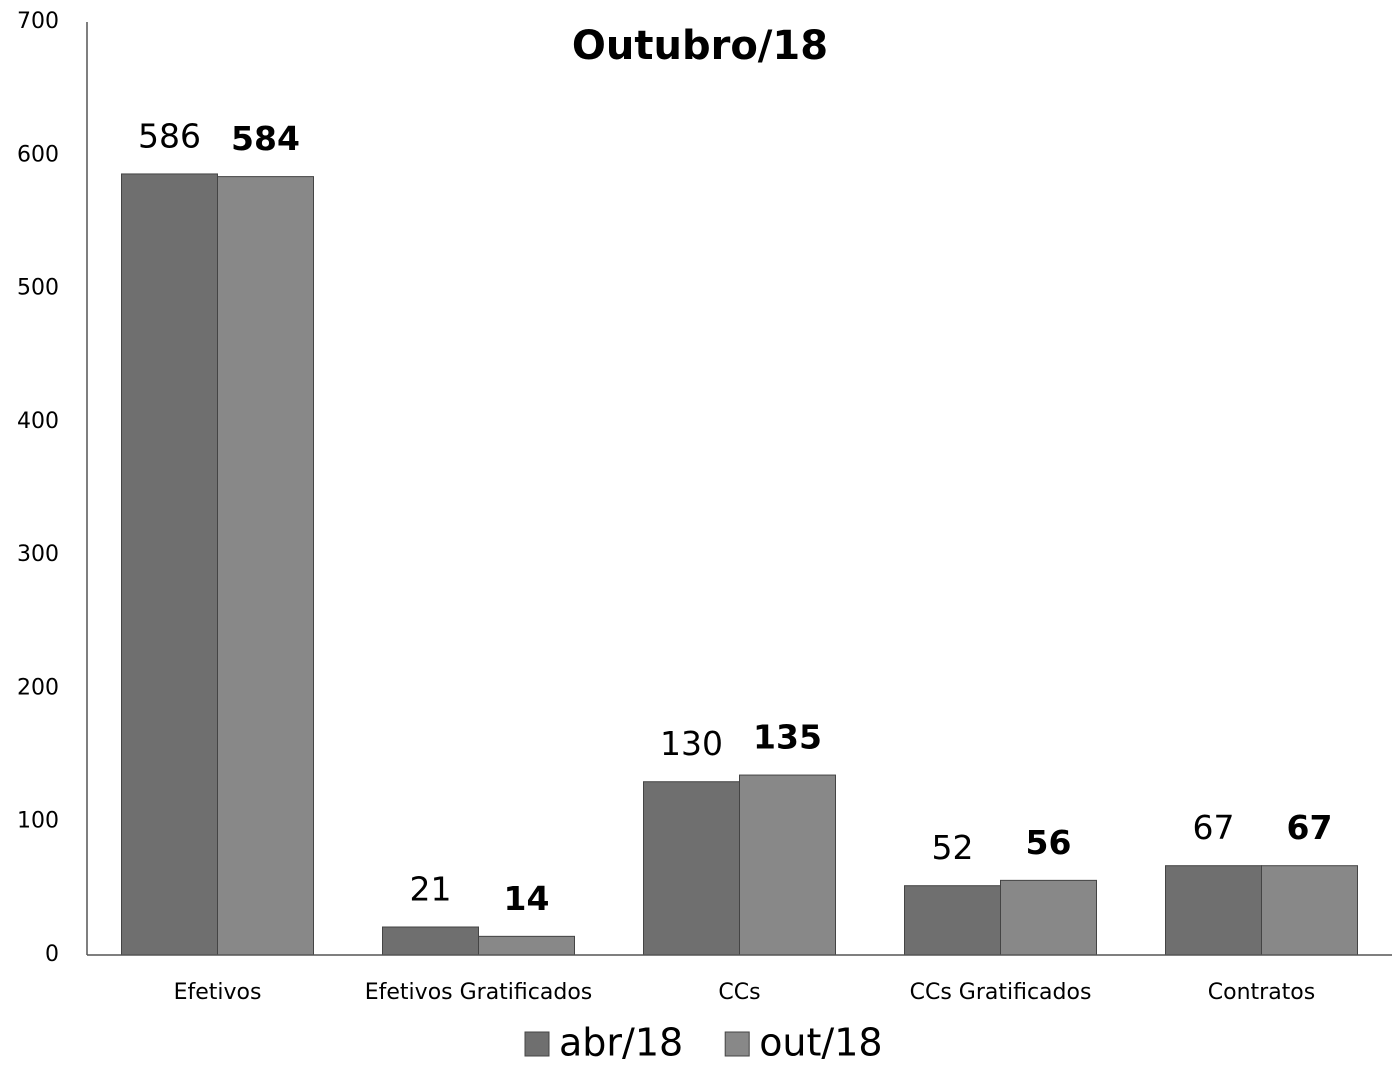 Image resolution: width=1392 pixels, height=1065 pixels. Describe the element at coordinates (820, 1043) in the screenshot. I see `legend-label: out/18` at that location.